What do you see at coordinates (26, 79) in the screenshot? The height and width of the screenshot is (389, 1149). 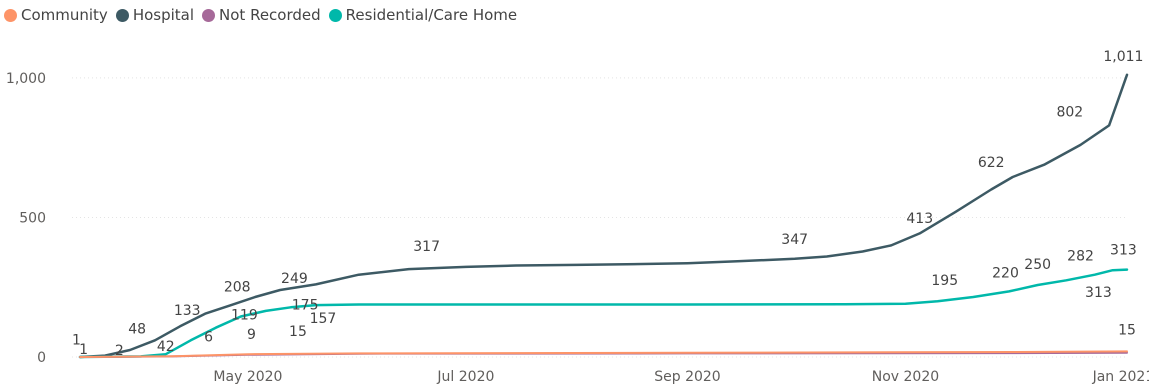 I see `y-tick-label: 1,000` at bounding box center [26, 79].